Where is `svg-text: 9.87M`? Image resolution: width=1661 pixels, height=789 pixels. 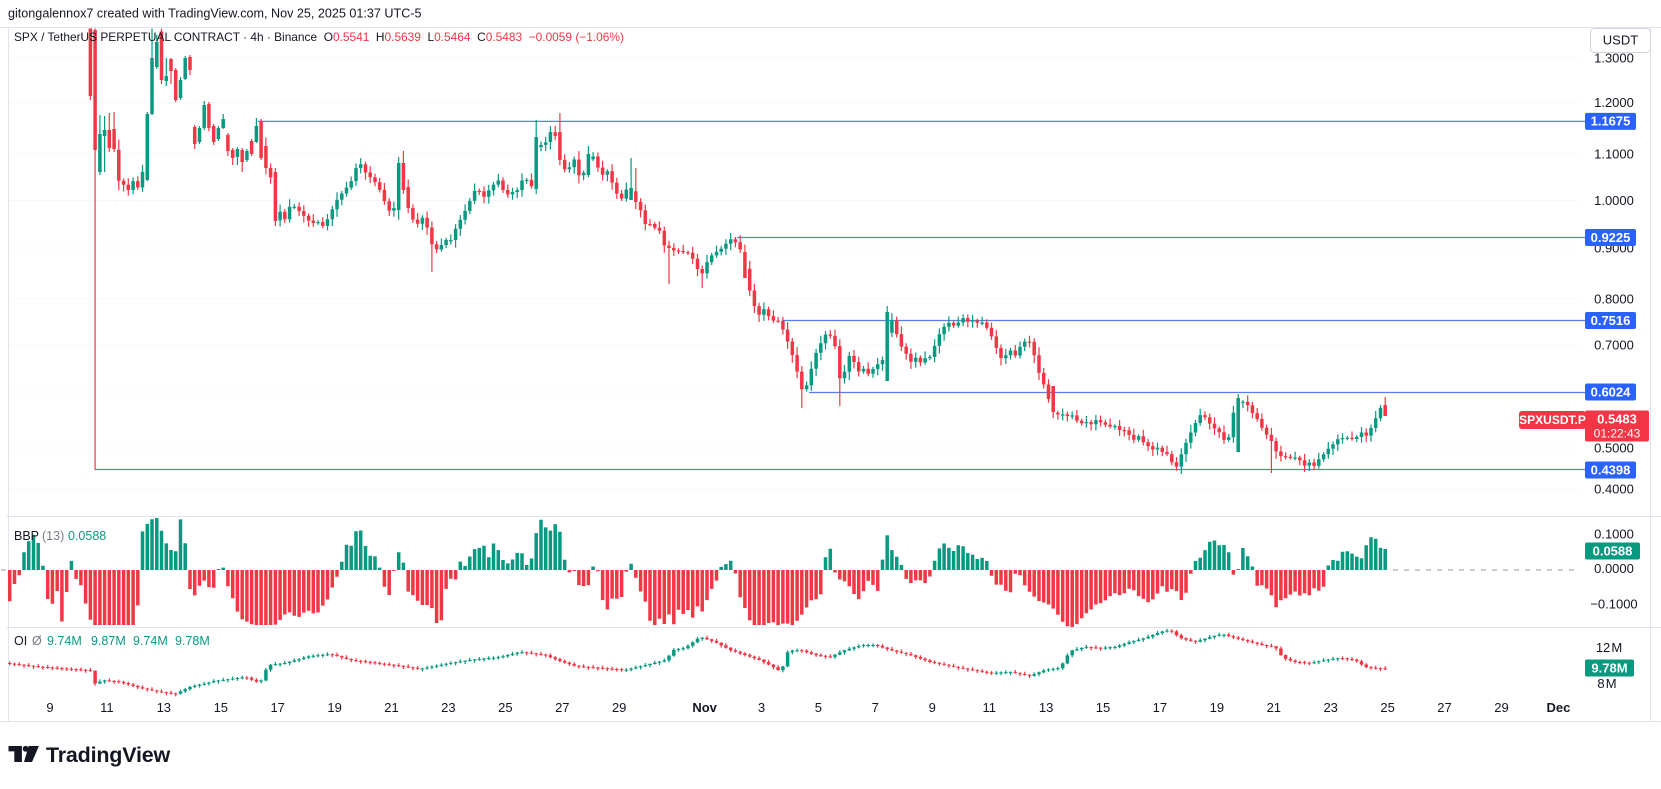 svg-text: 9.87M is located at coordinates (108, 641).